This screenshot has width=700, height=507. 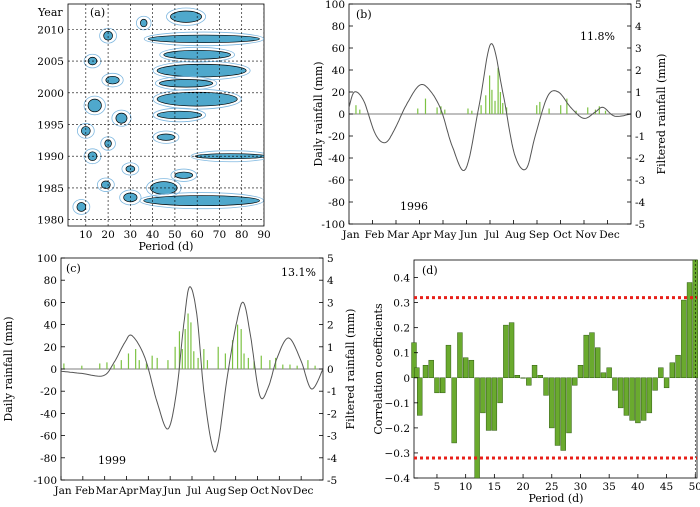 What do you see at coordinates (128, 491) in the screenshot?
I see `month-tick-Apr: Apr` at bounding box center [128, 491].